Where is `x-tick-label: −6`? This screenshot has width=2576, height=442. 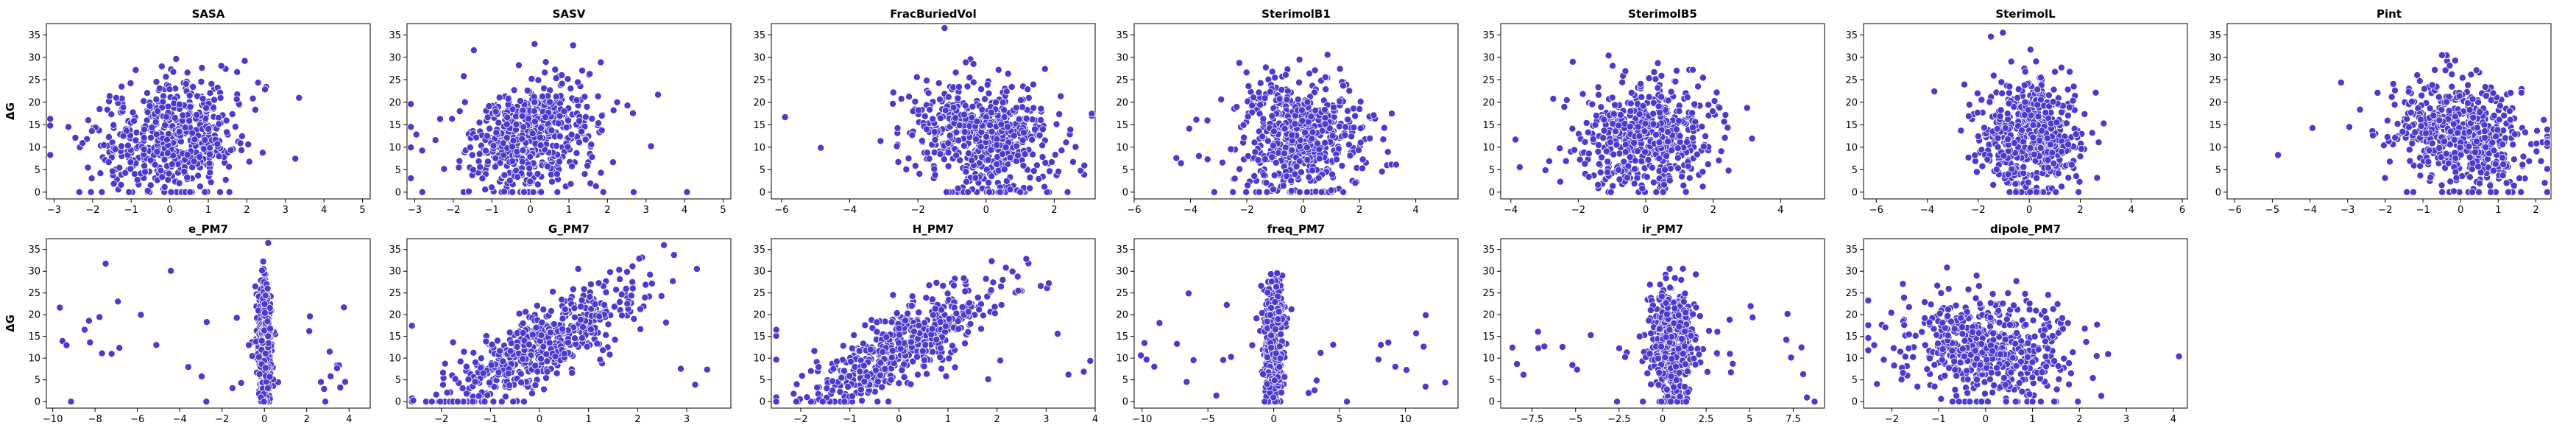 x-tick-label: −6 is located at coordinates (137, 420).